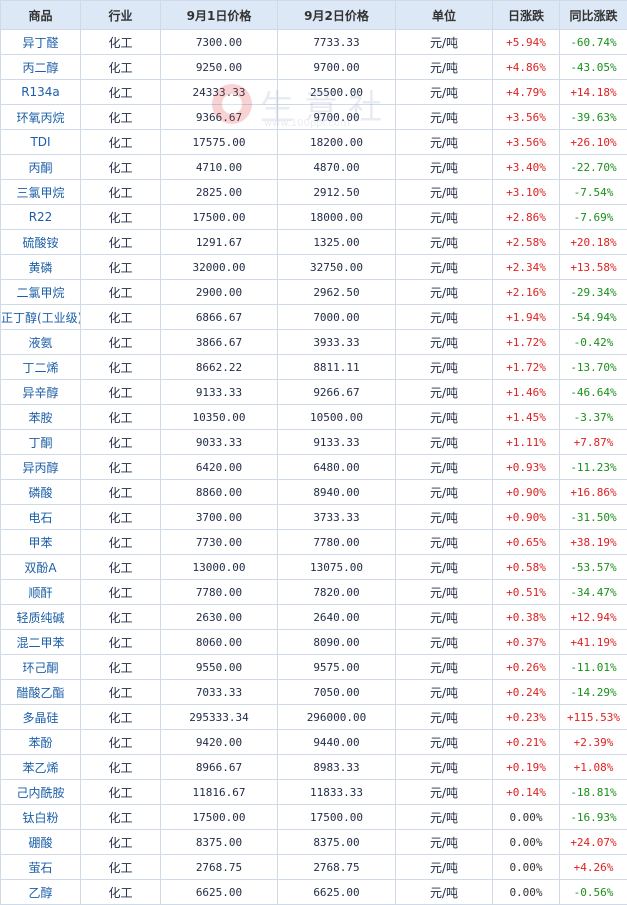  What do you see at coordinates (41, 467) in the screenshot?
I see `commodity-link: 异丙醇` at bounding box center [41, 467].